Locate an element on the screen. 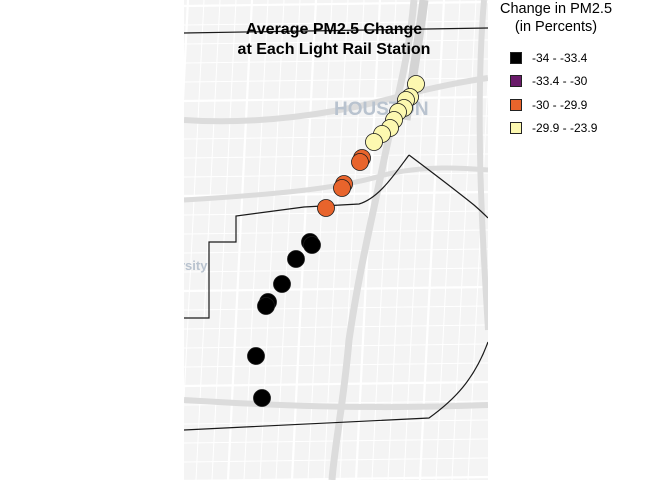 This screenshot has width=672, height=480. legend-item: -33.4 - -30 is located at coordinates (591, 82).